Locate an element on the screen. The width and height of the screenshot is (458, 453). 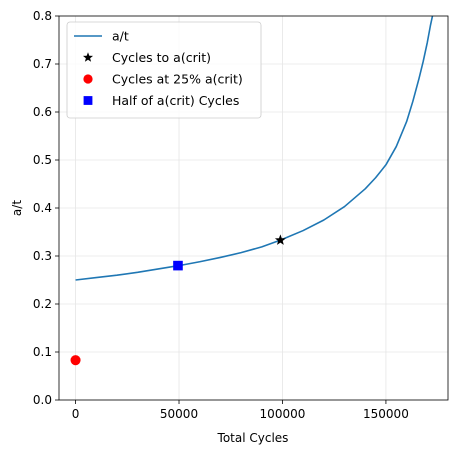
y-tick-label: 0.7 is located at coordinates (42, 64).